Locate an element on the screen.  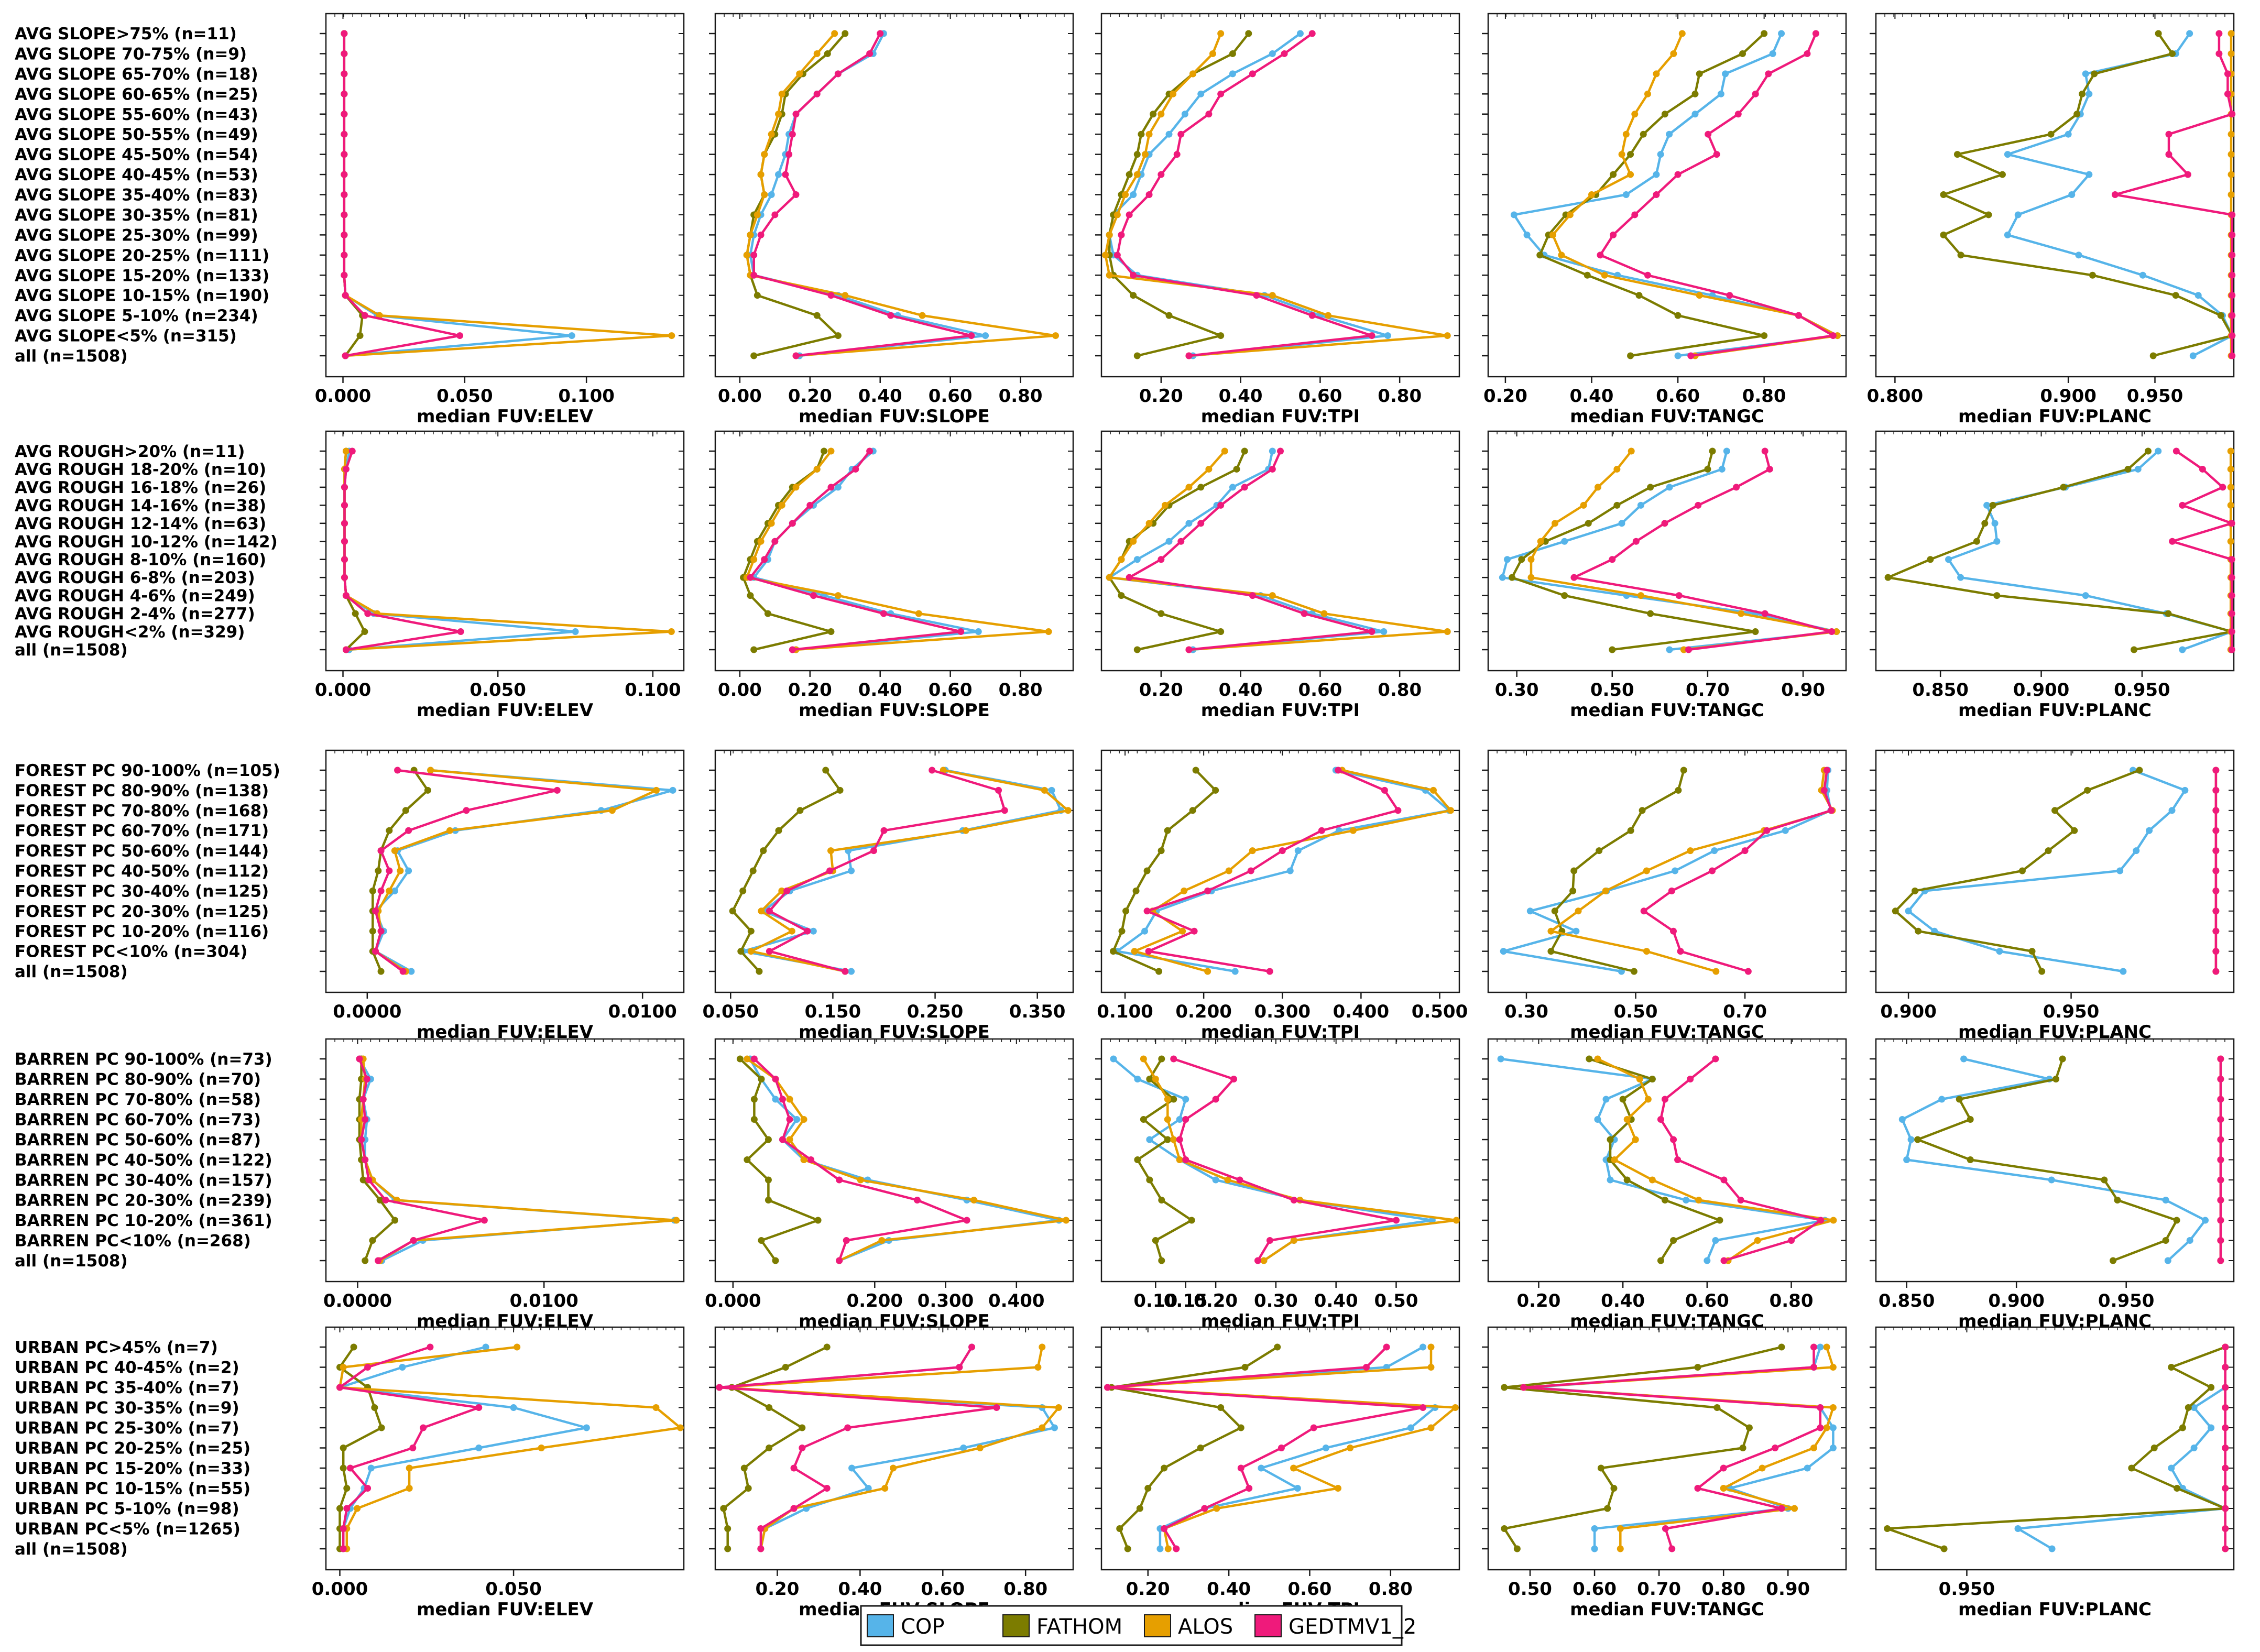
category-label: AVG SLOPE 50-55% (n=49) is located at coordinates (137, 134).